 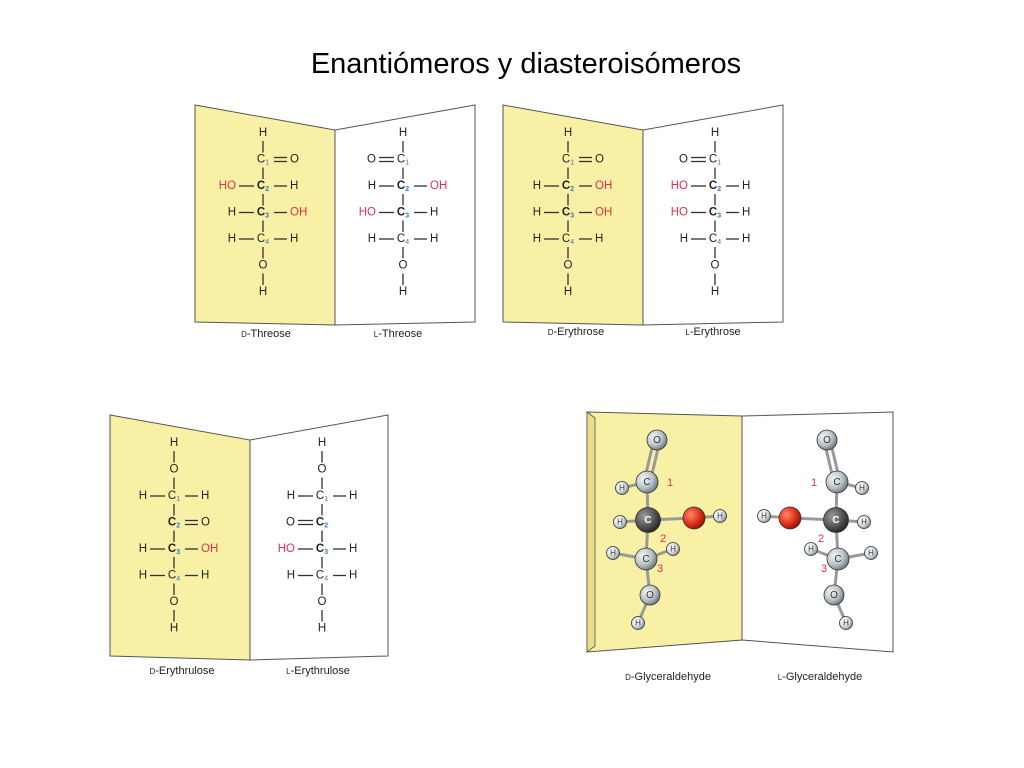 I want to click on carbon-1-atom, so click(x=837, y=482).